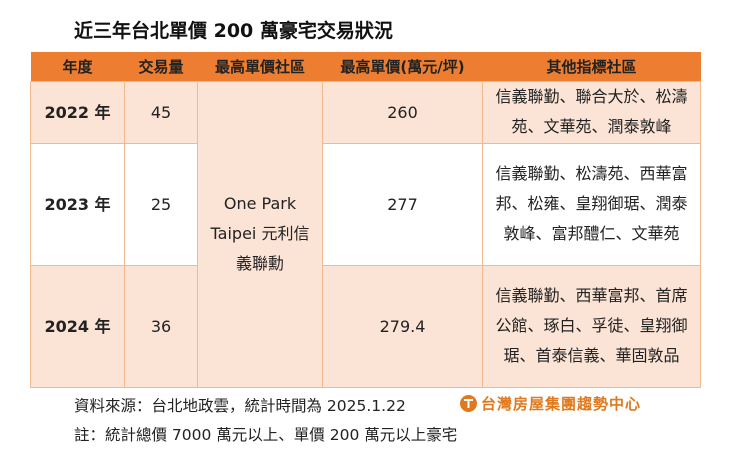  Describe the element at coordinates (591, 112) in the screenshot. I see `cell-other-communities: 信義聯勤、聯合大於、松濤苑、文華苑、潤泰敦峰` at that location.